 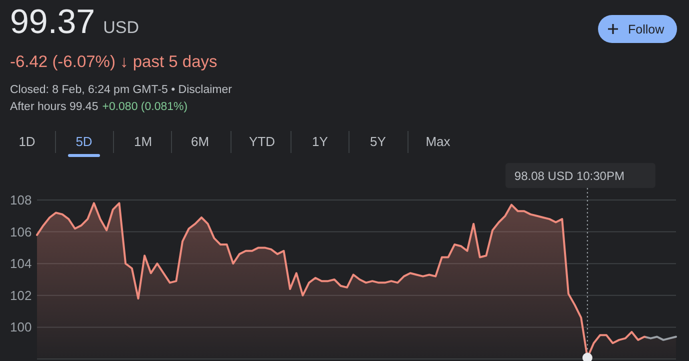 What do you see at coordinates (21, 200) in the screenshot?
I see `y-tick-label: 108` at bounding box center [21, 200].